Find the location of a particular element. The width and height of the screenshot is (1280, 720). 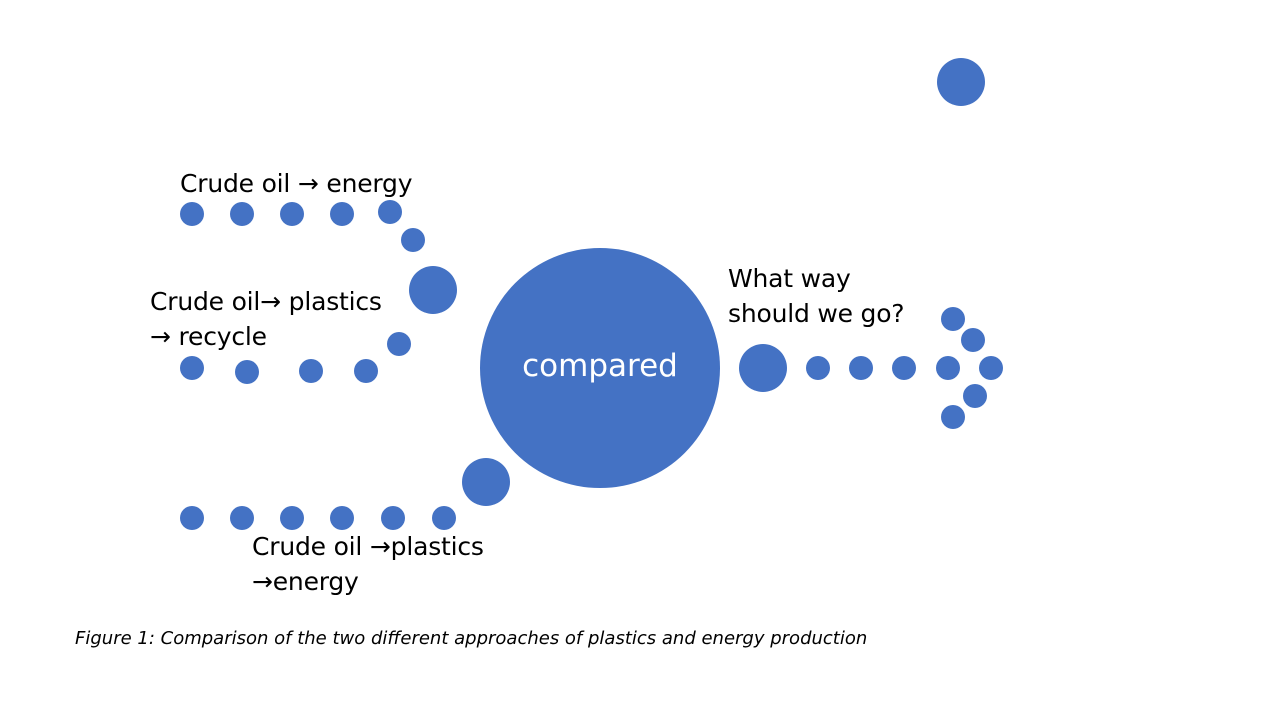

path-recycle-label-line-1: Crude oil→ plastics is located at coordinates (266, 301).